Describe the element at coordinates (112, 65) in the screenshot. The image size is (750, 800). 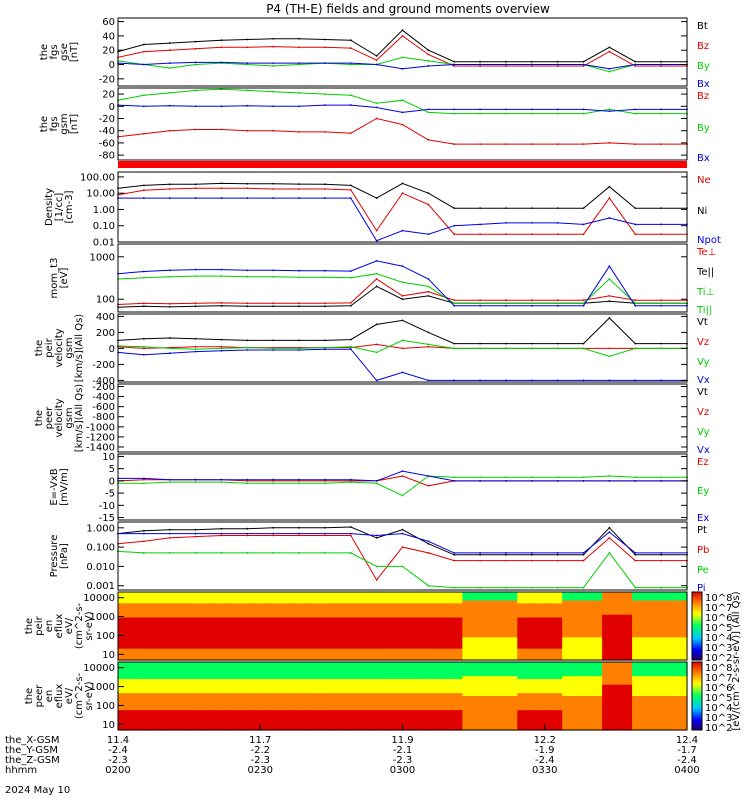
I see `ytick-fgs_gse-3: 0` at that location.